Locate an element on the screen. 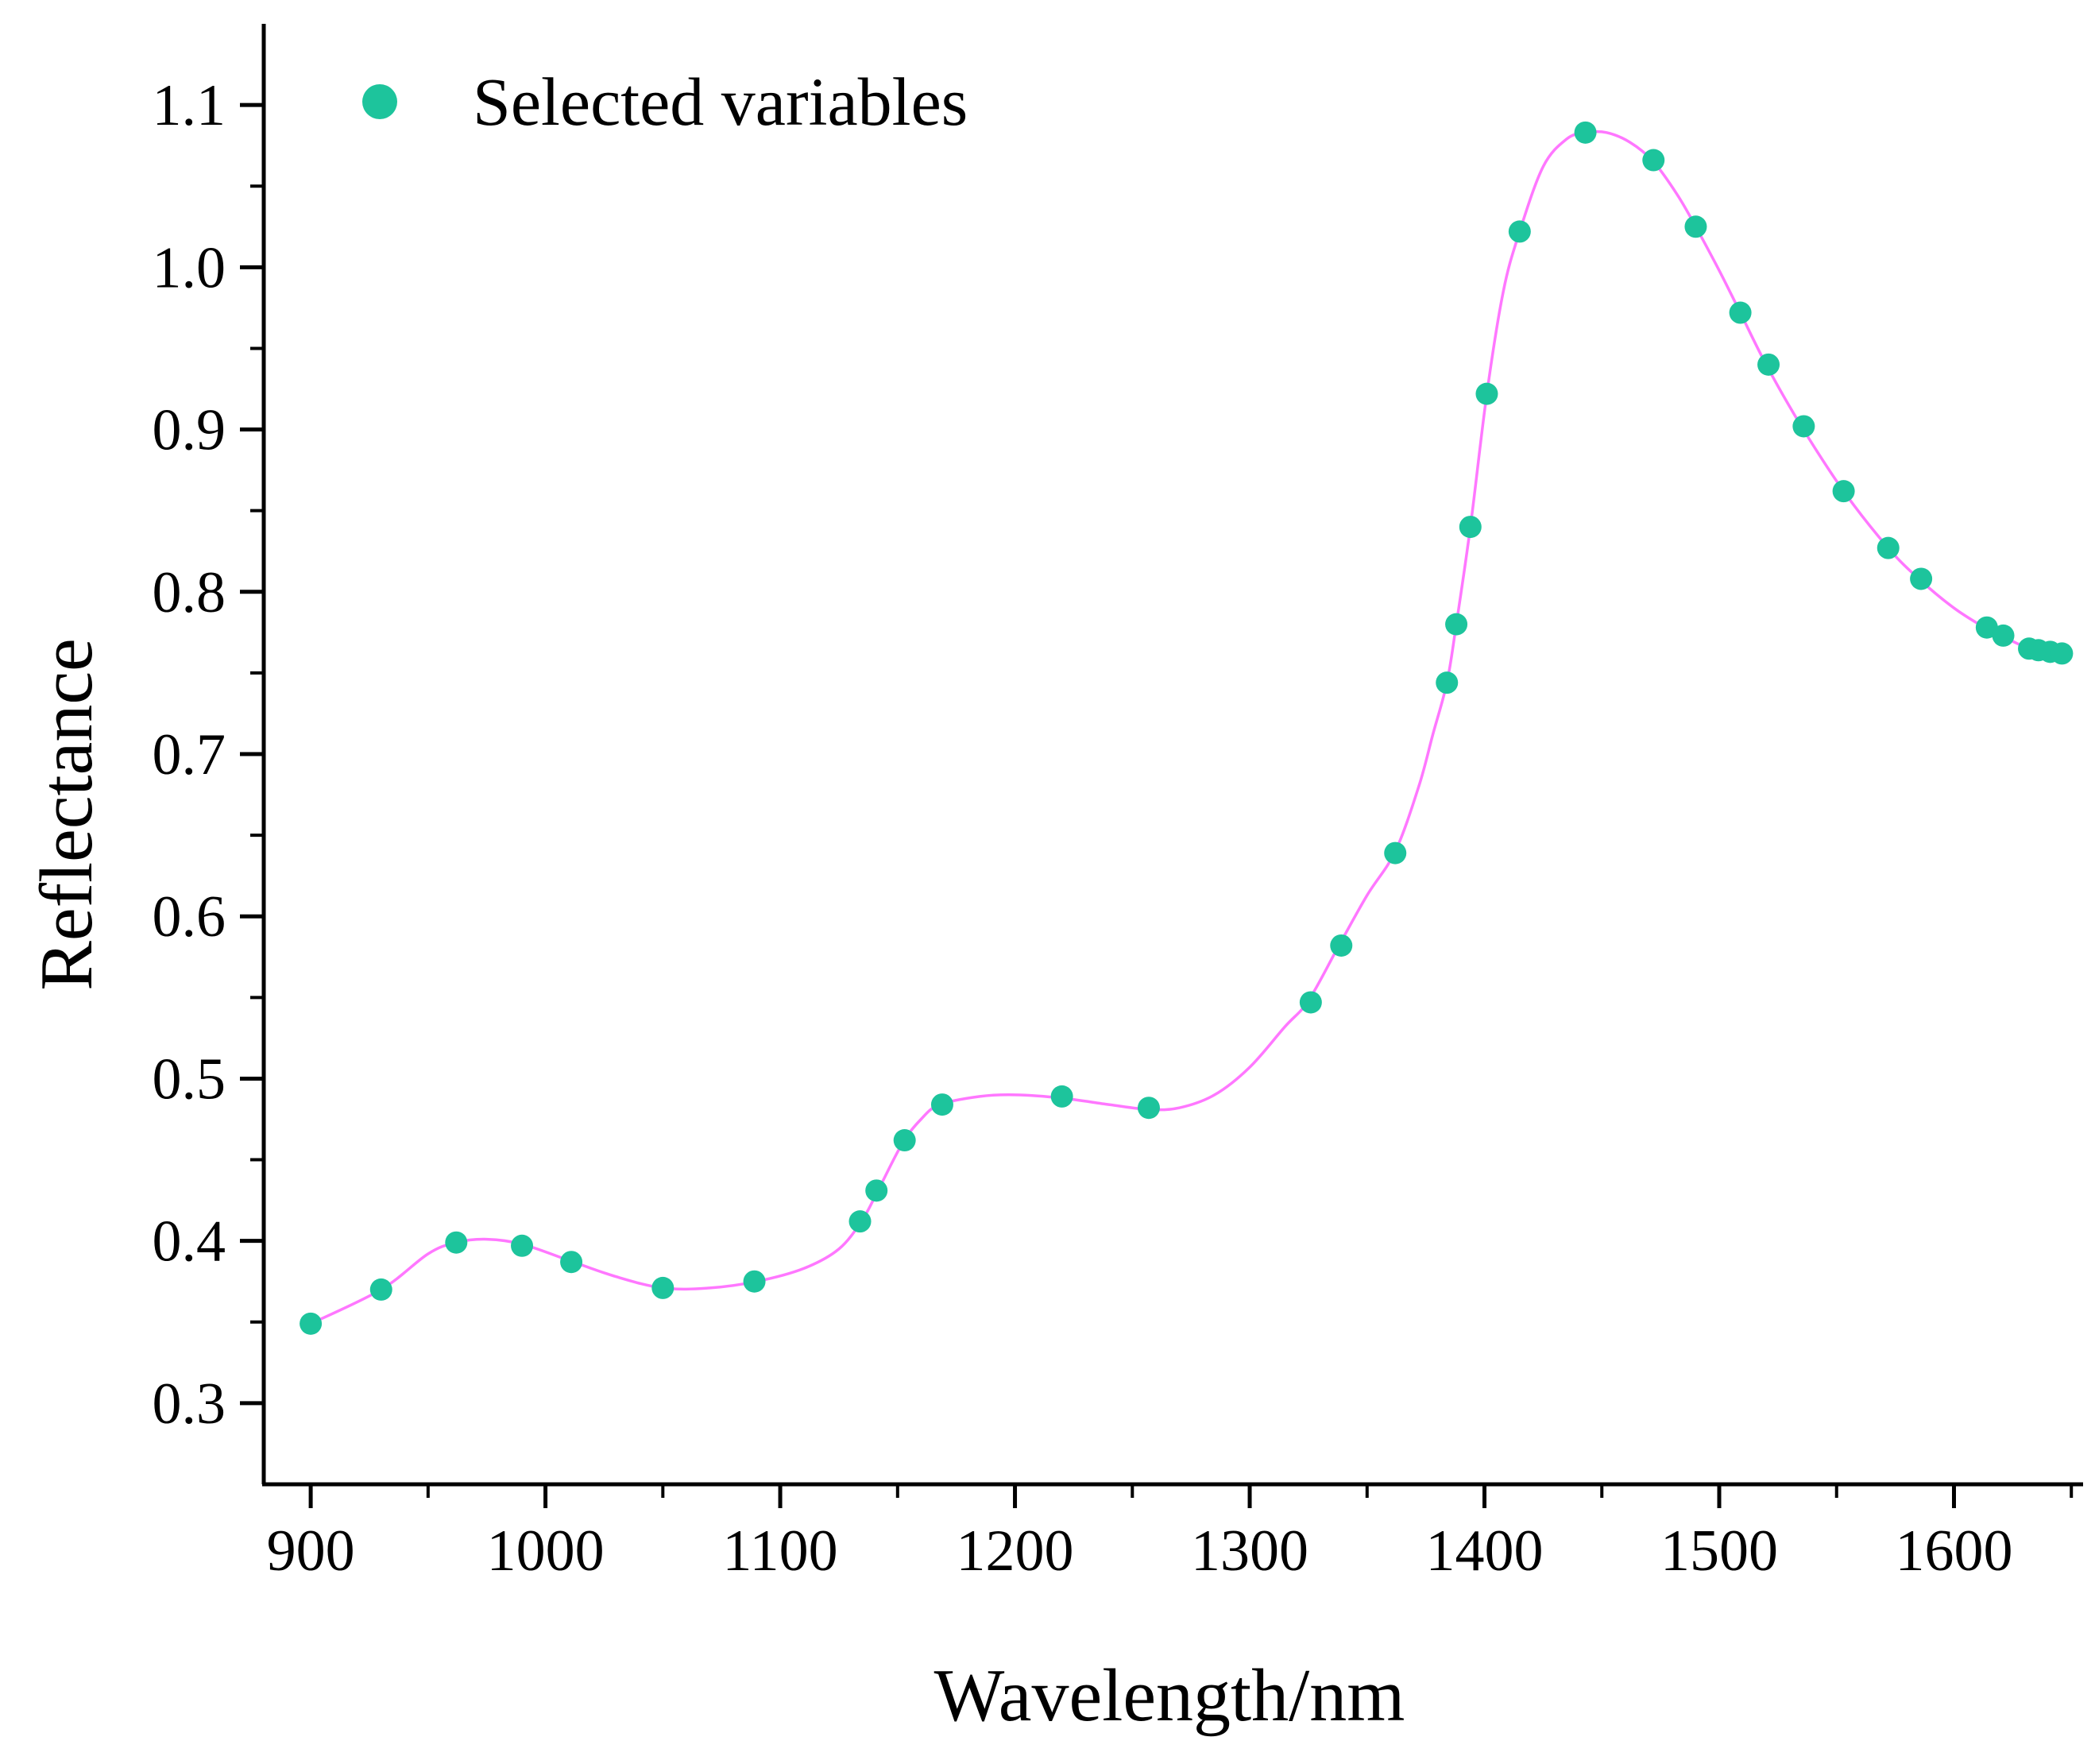 The width and height of the screenshot is (2095, 1764). y-tick-label: 1.0 is located at coordinates (189, 267).